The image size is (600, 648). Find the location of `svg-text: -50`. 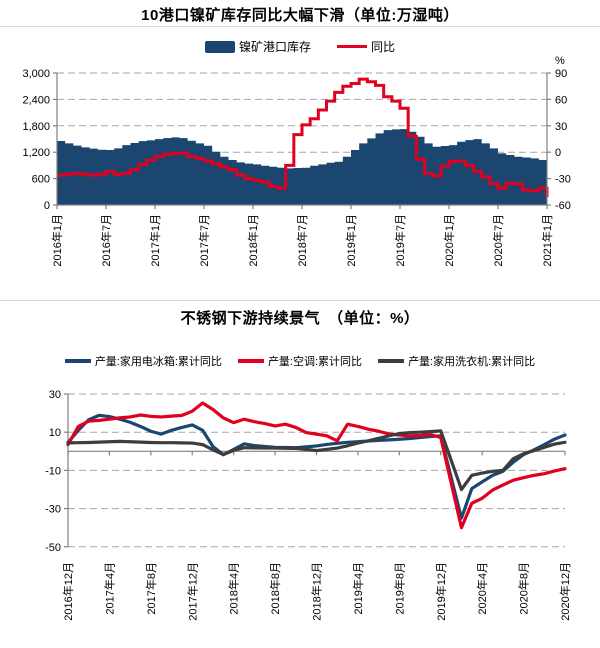

svg-text: -50 is located at coordinates (53, 548).